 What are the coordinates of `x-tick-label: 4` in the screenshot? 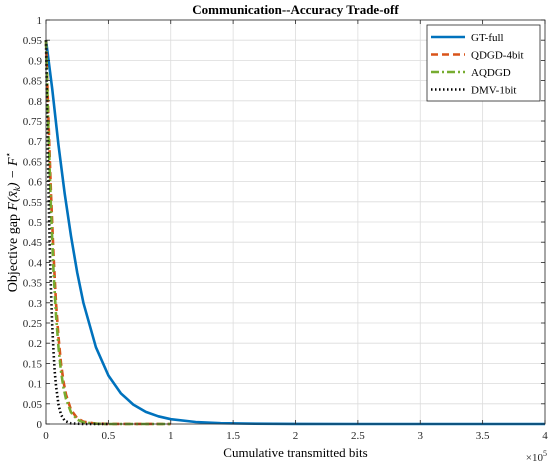 It's located at (545, 436).